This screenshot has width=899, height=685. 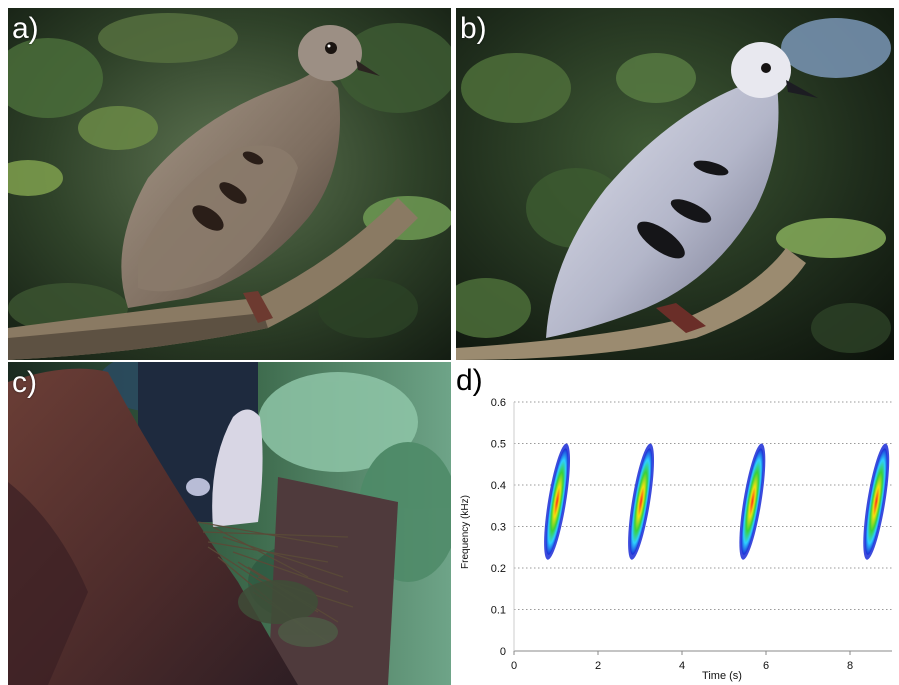 I want to click on y-tick-label: 0.4, so click(x=498, y=486).